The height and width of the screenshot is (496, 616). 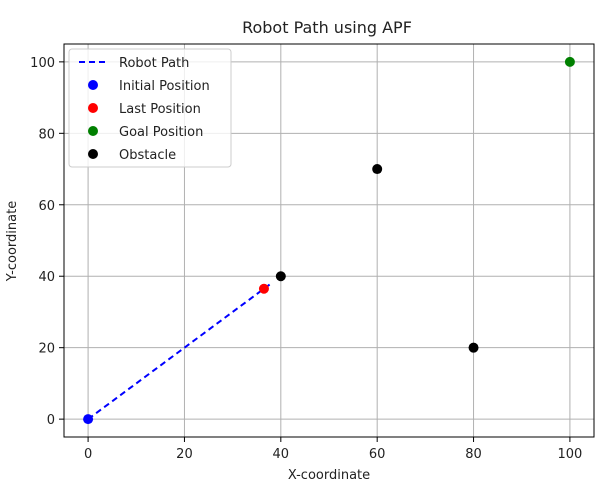 I want to click on legend-swatch-goal-position, so click(x=93, y=131).